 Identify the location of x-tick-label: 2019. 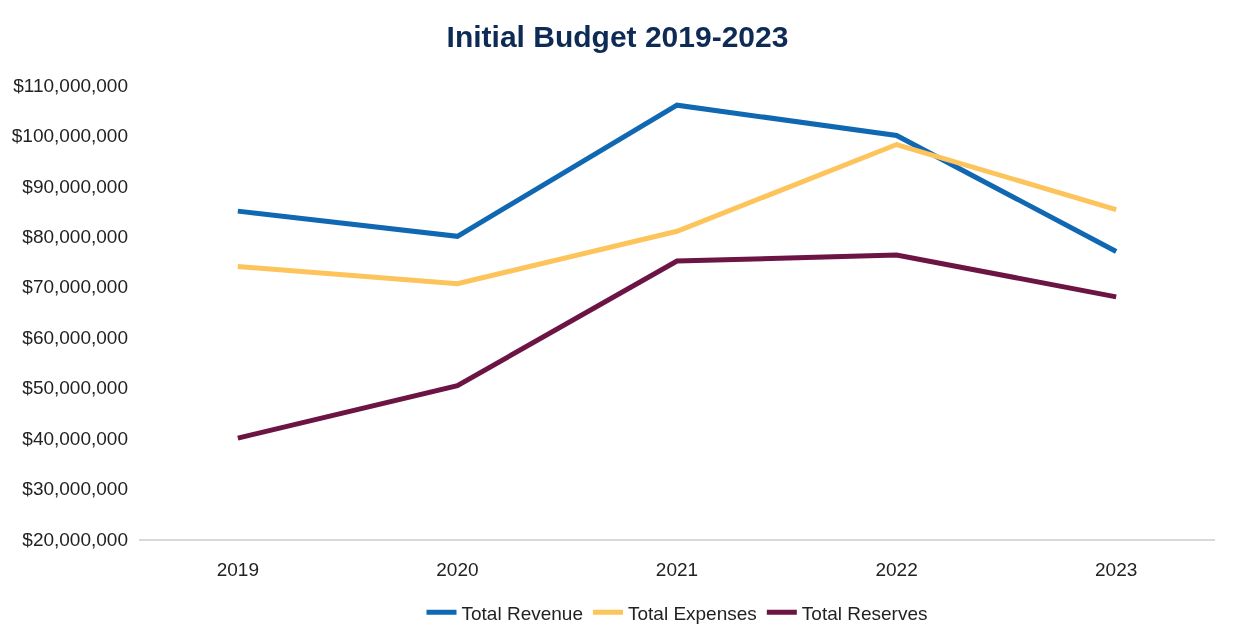
(237, 569).